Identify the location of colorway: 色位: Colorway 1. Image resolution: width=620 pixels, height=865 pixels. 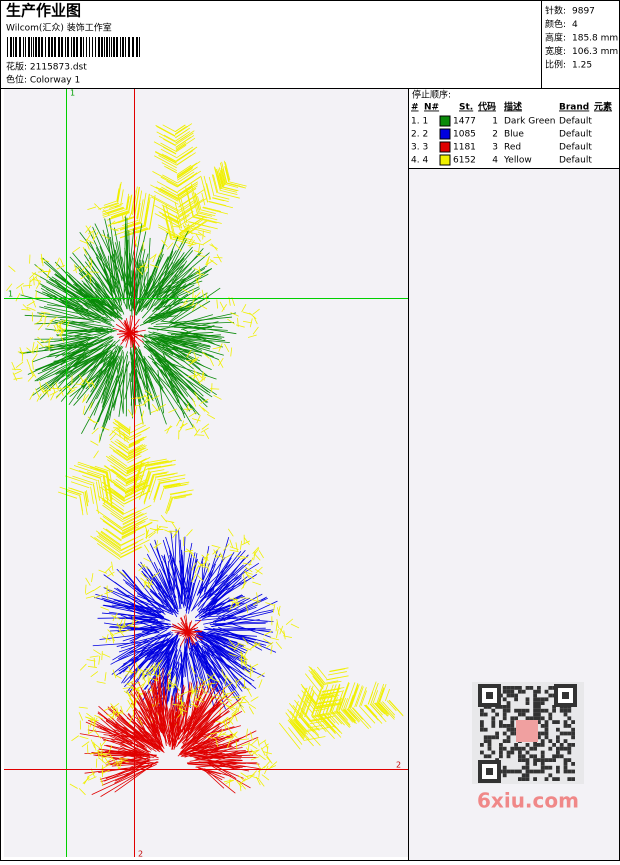
(43, 80).